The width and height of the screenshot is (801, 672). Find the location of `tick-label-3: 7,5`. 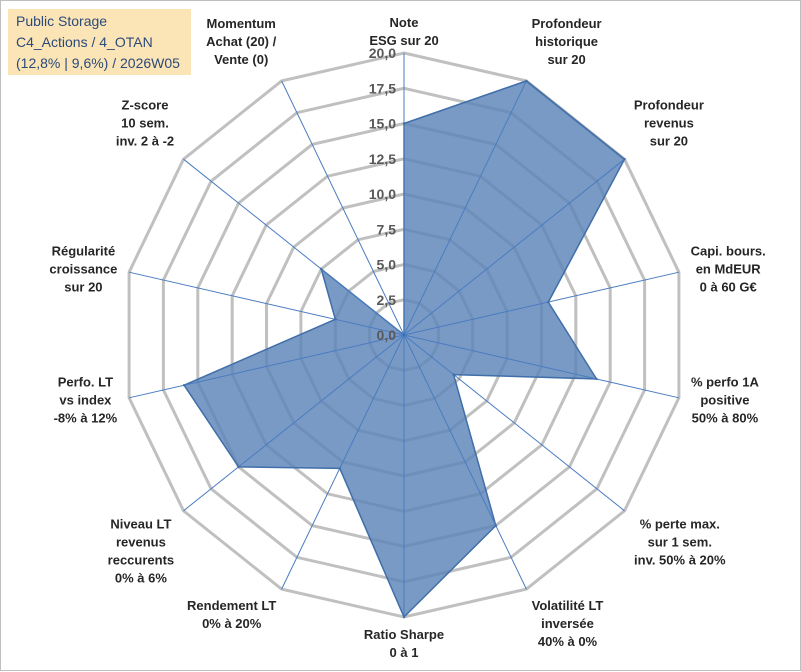

tick-label-3: 7,5 is located at coordinates (387, 229).